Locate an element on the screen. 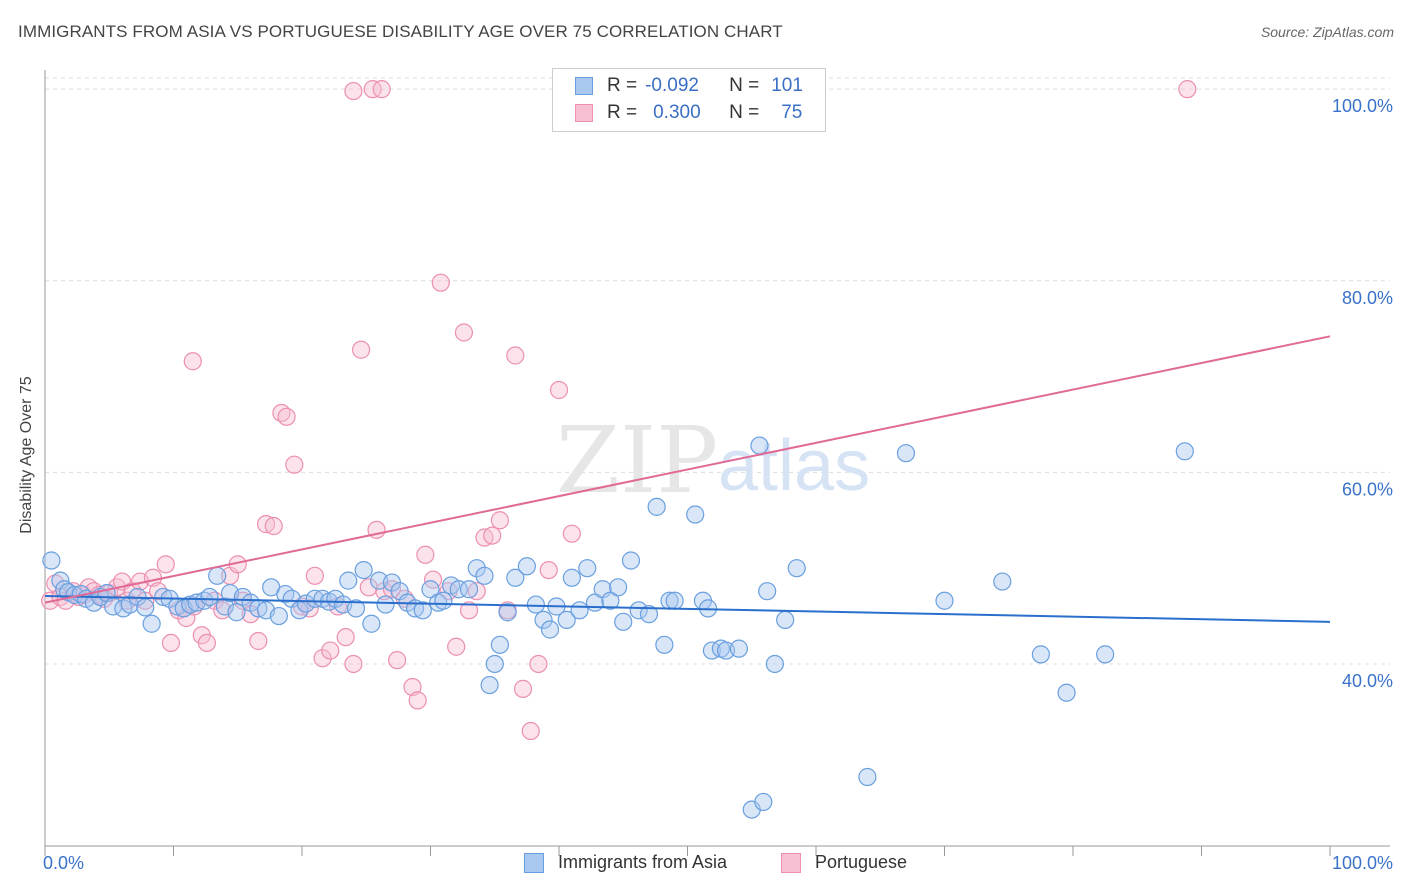 Image resolution: width=1406 pixels, height=892 pixels. legend-item-portuguese: Portuguese is located at coordinates (844, 862).